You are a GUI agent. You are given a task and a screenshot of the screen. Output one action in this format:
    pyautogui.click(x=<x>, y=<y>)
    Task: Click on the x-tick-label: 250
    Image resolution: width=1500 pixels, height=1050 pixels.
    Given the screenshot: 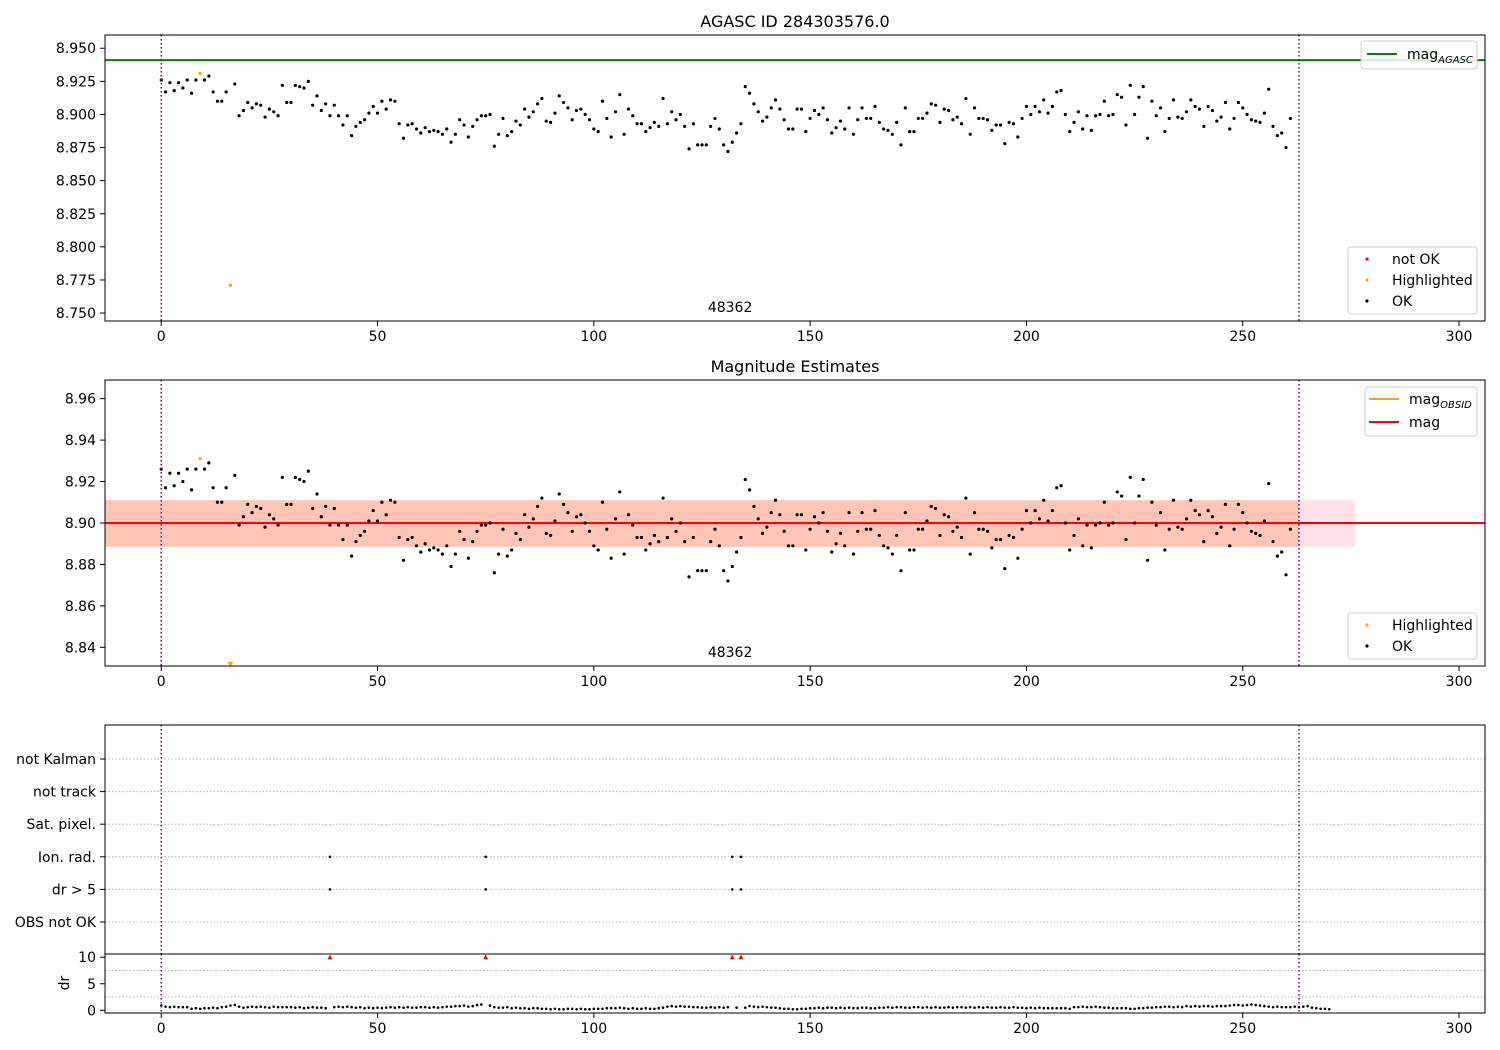 What is the action you would take?
    pyautogui.click(x=1242, y=337)
    